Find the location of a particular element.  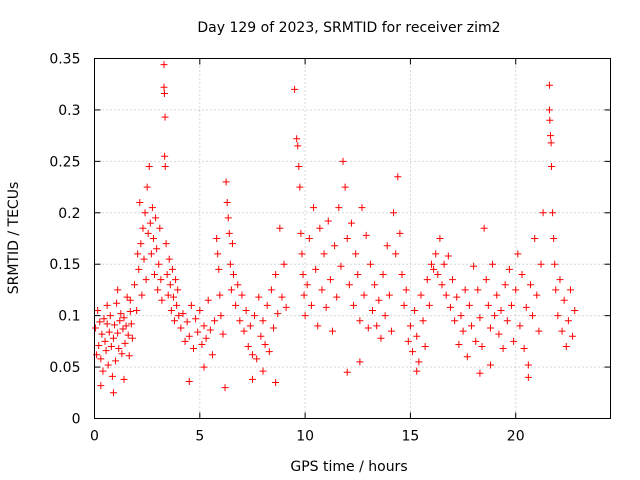

y-tick-label: 0 is located at coordinates (76, 420).